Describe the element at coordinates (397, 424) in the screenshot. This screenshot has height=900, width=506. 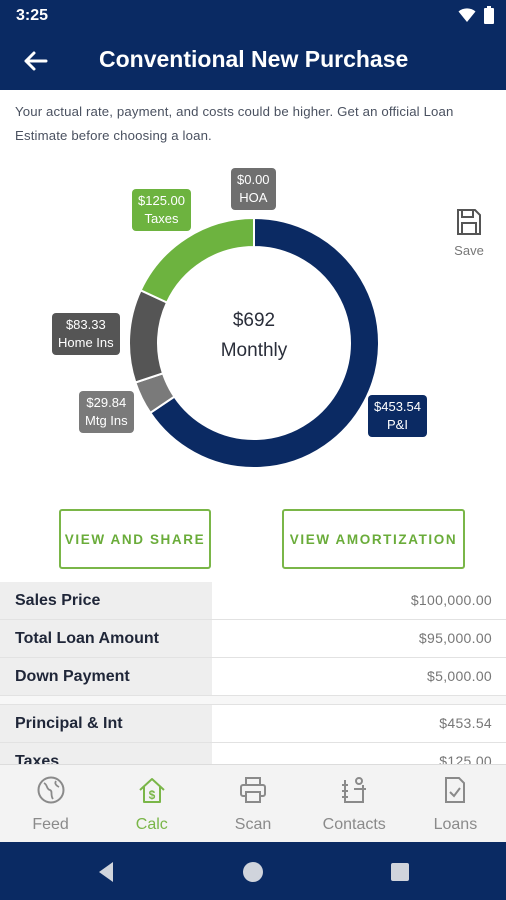
I see `chart-label-pi-name: P&I` at that location.